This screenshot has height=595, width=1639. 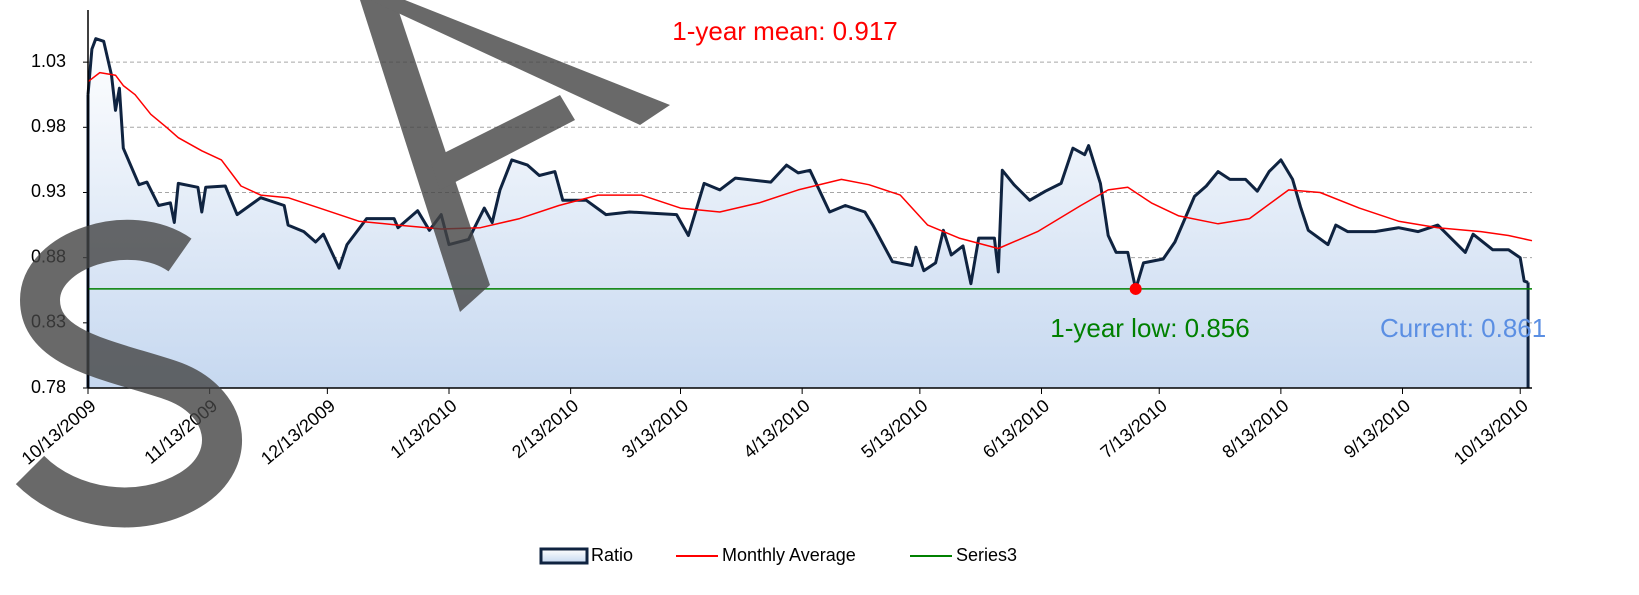 I want to click on legend-swatch, so click(x=564, y=556).